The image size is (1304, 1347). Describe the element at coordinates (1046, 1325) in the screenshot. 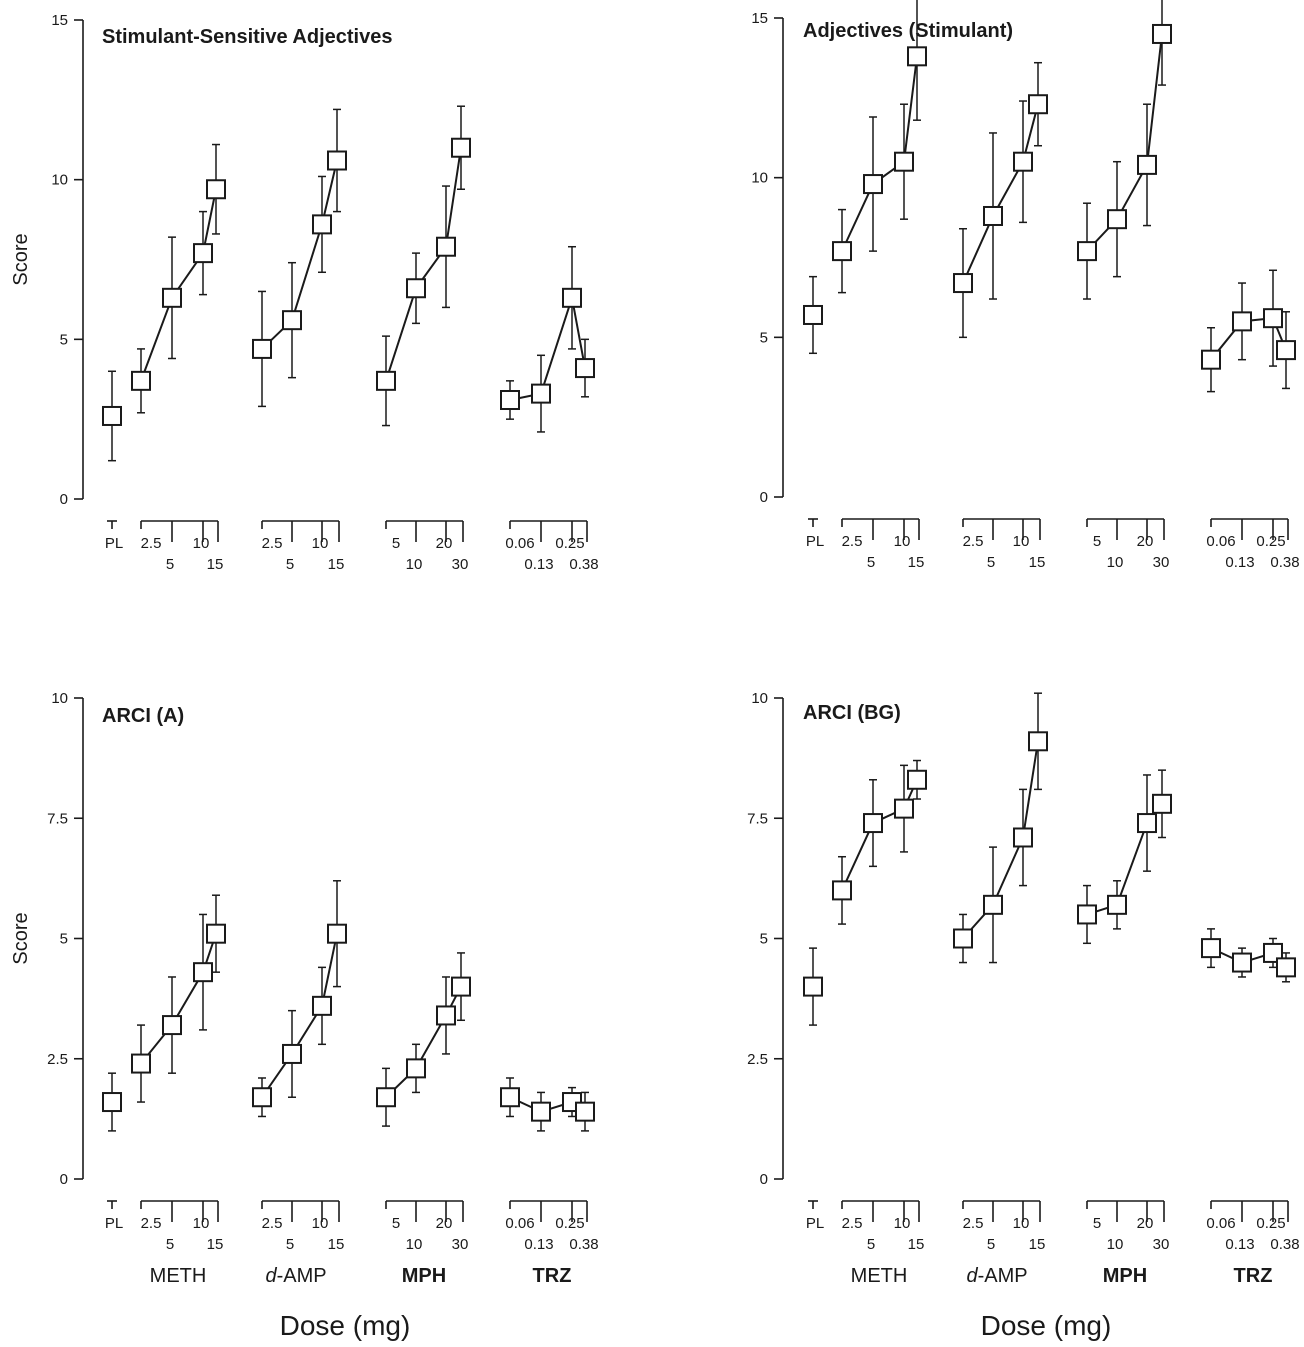

I see `x-axis-title: Dose (mg)` at that location.